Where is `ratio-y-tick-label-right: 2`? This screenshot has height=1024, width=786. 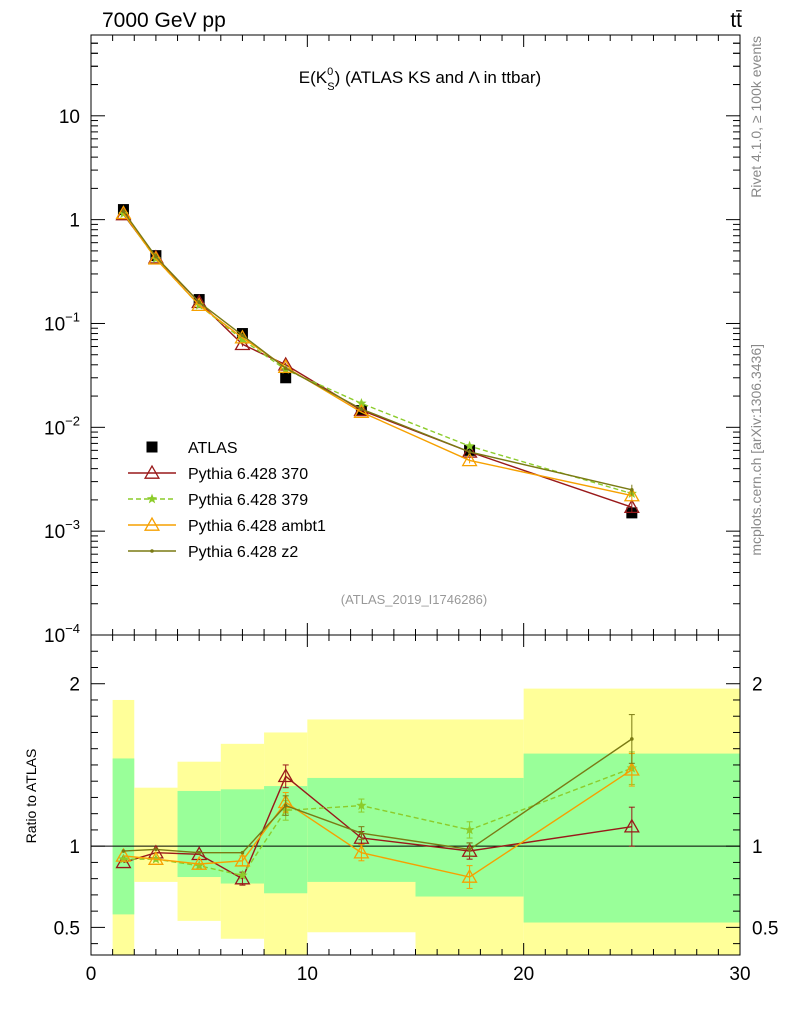
ratio-y-tick-label-right: 2 is located at coordinates (757, 685).